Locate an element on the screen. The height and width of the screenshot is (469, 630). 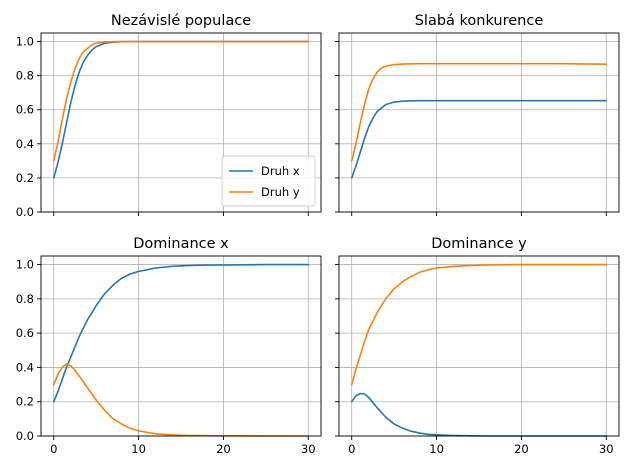
legend-frame is located at coordinates (268, 181).